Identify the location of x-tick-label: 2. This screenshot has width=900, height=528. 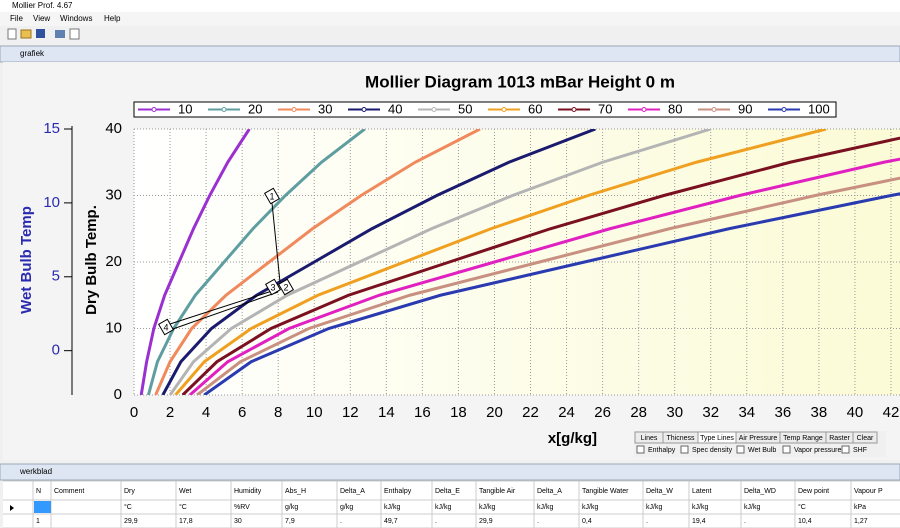
(170, 412).